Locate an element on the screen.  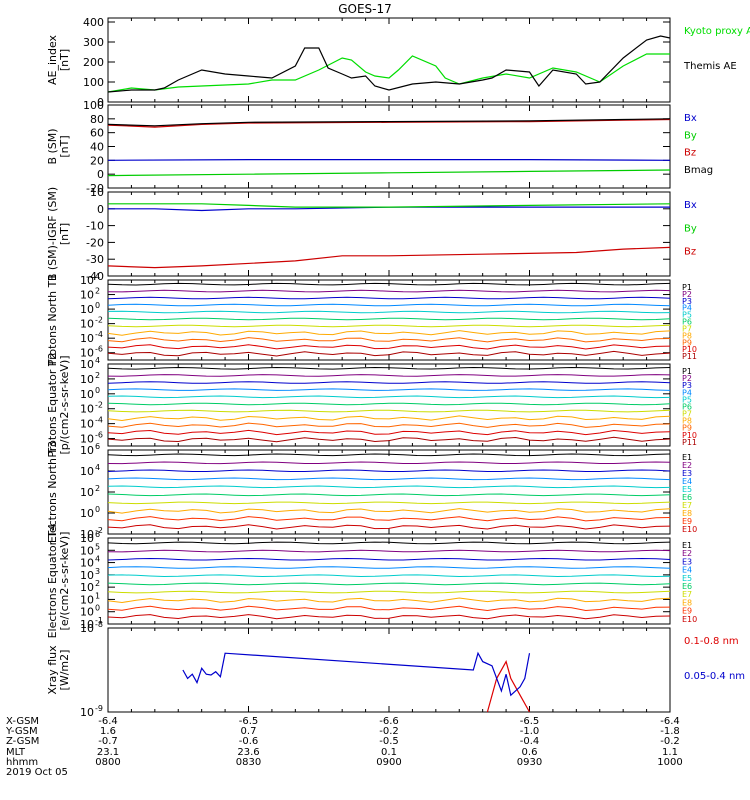
legend-entry: P6 is located at coordinates (687, 406).